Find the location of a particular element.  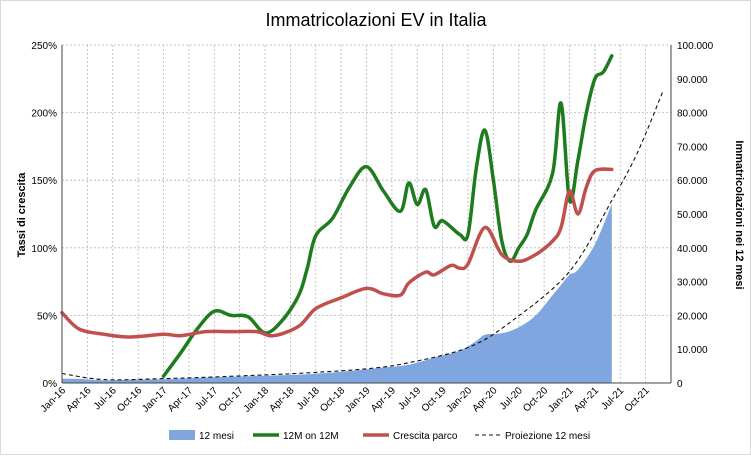

y-left-tick-label: 150% is located at coordinates (44, 181).